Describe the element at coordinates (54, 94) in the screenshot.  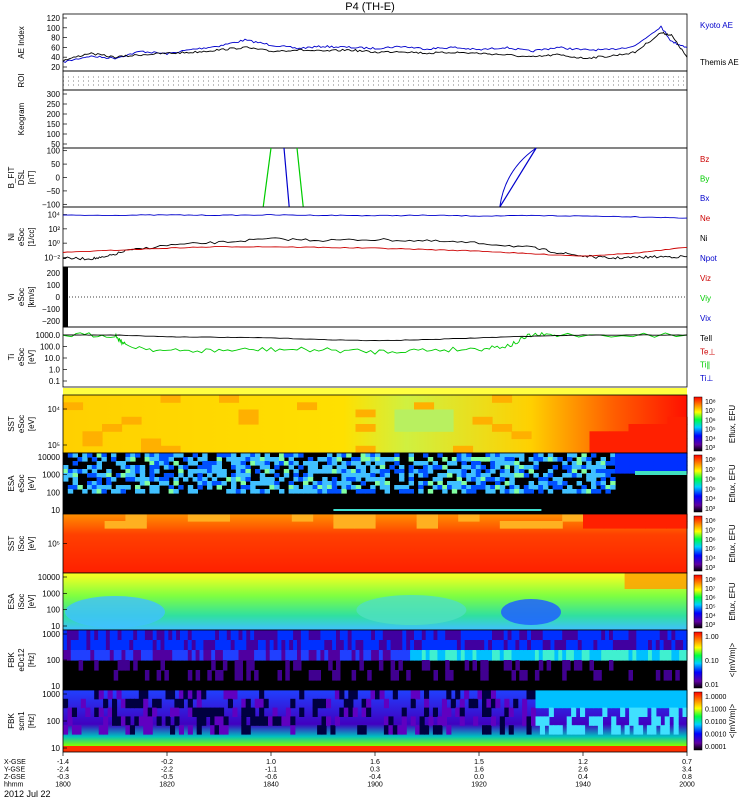
I see `y-tick-label: 300` at that location.